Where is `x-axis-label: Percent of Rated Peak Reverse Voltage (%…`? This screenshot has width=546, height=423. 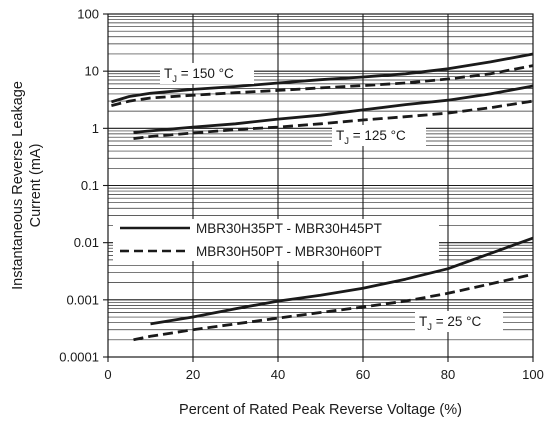
x-axis-label: Percent of Rated Peak Reverse Voltage (%… is located at coordinates (320, 410).